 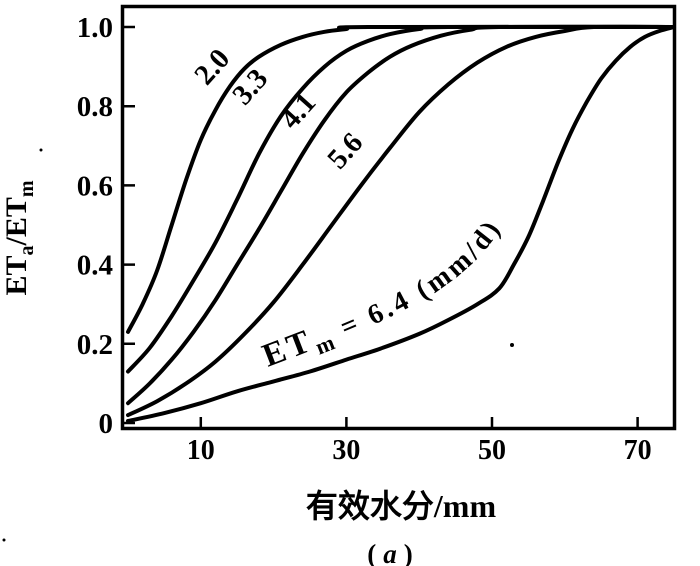 What do you see at coordinates (106, 424) in the screenshot?
I see `y-tick-label-0: 0` at bounding box center [106, 424].